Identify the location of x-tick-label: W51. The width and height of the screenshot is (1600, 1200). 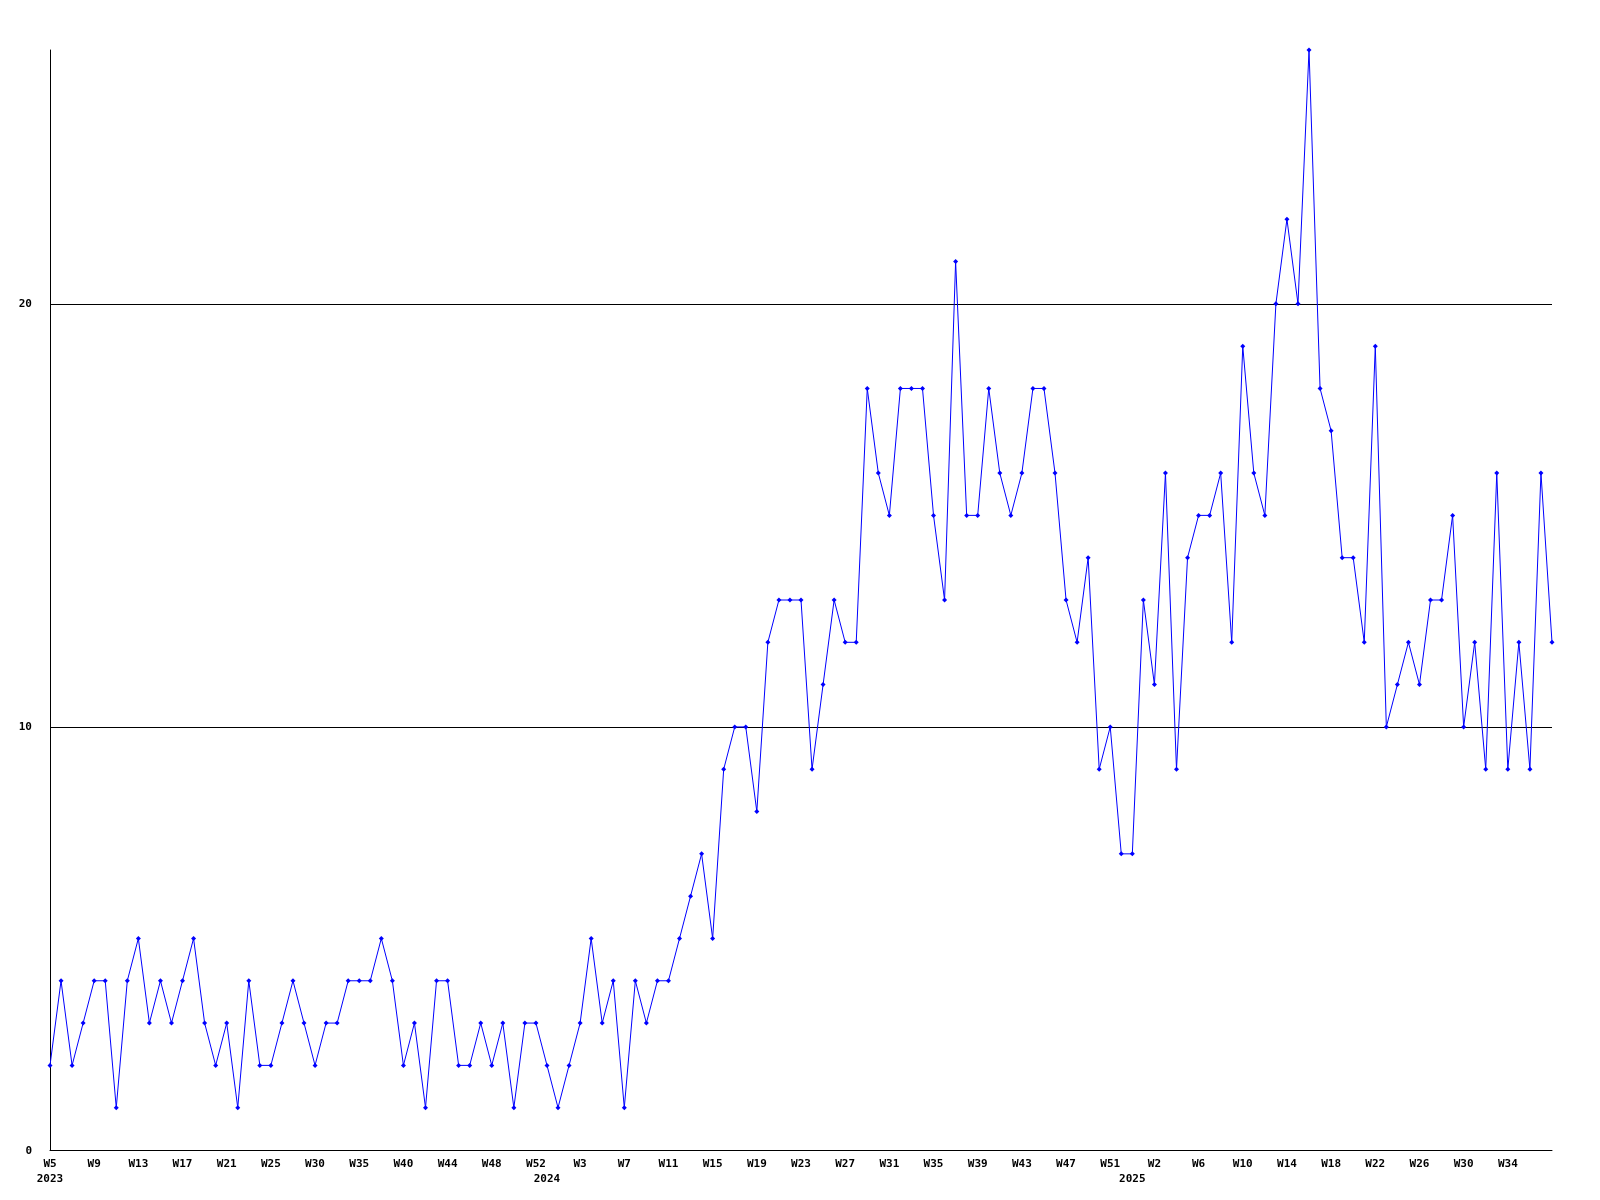
(1110, 1163).